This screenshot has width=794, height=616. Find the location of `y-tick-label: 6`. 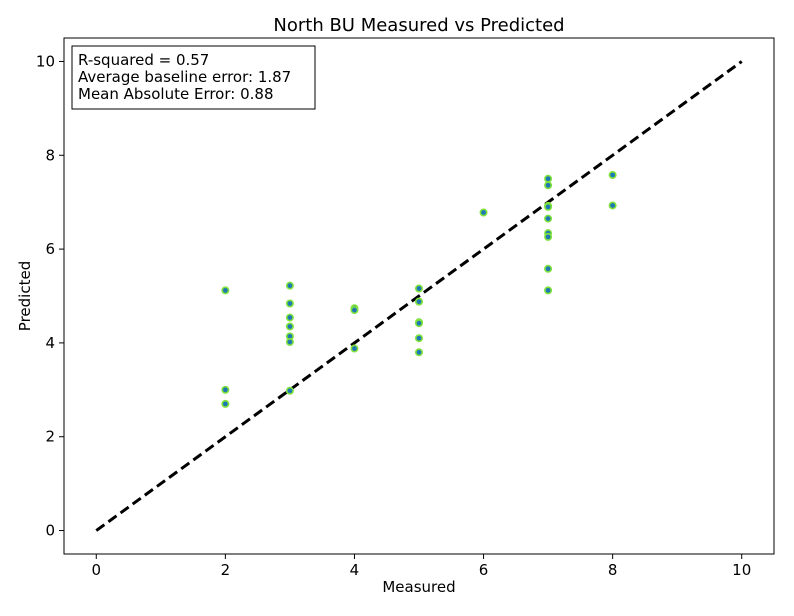

y-tick-label: 6 is located at coordinates (50, 249).